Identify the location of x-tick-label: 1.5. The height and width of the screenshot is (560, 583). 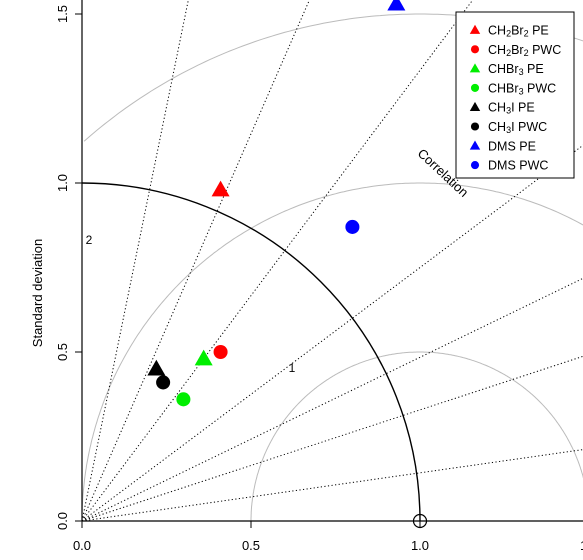
(581, 545).